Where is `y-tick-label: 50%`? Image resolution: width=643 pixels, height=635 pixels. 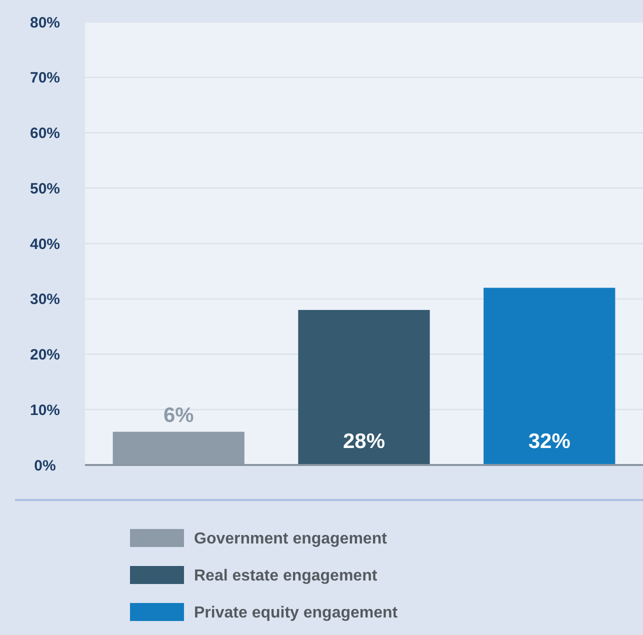 y-tick-label: 50% is located at coordinates (45, 189).